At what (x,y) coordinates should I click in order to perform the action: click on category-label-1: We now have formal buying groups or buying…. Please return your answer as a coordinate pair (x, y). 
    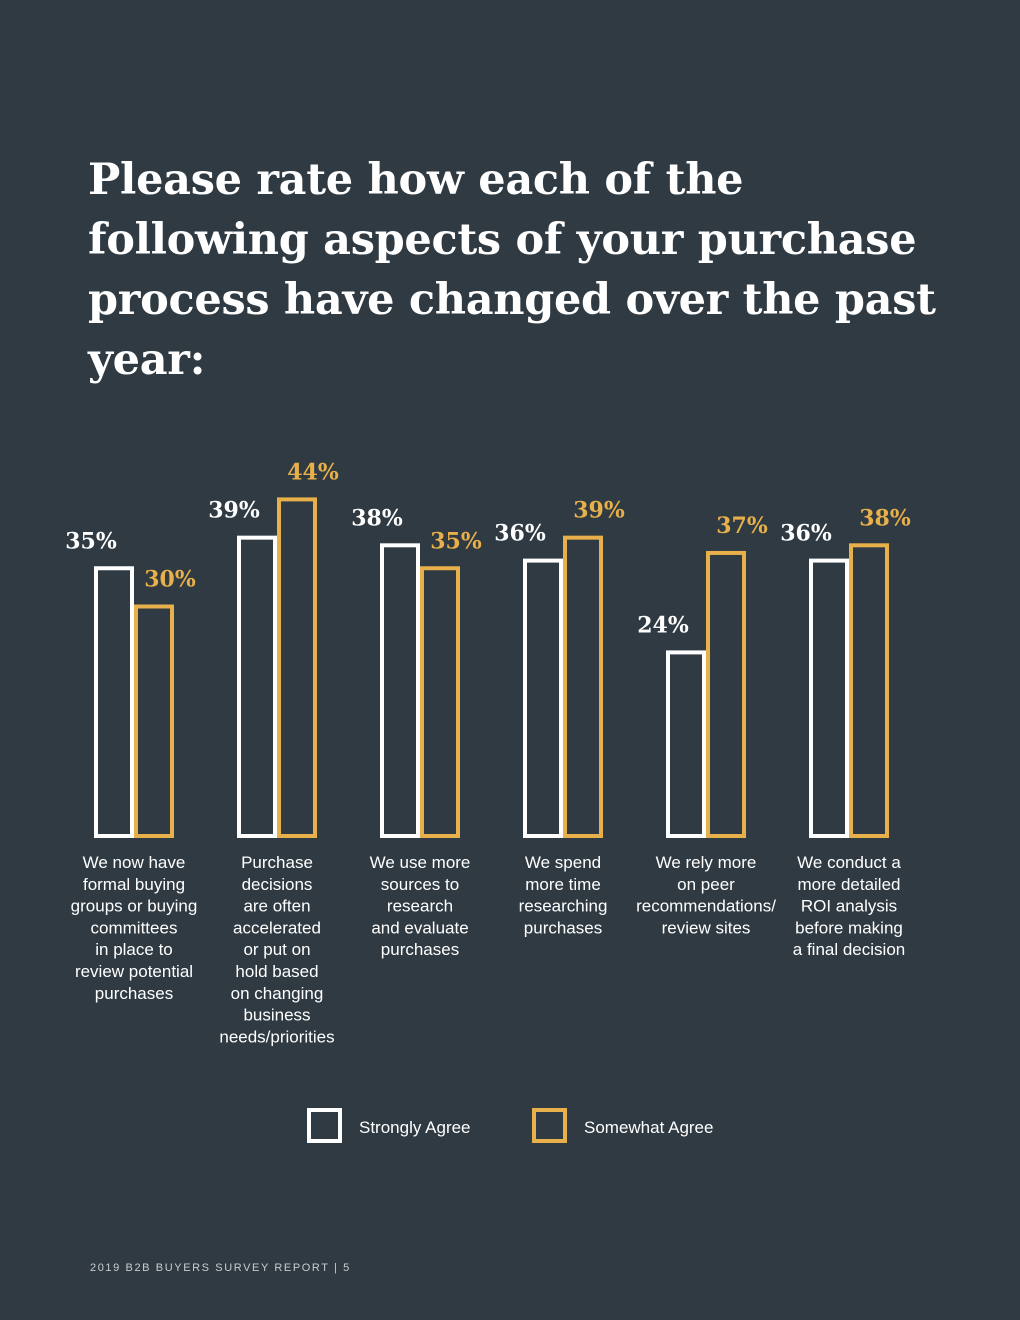
    Looking at the image, I should click on (134, 928).